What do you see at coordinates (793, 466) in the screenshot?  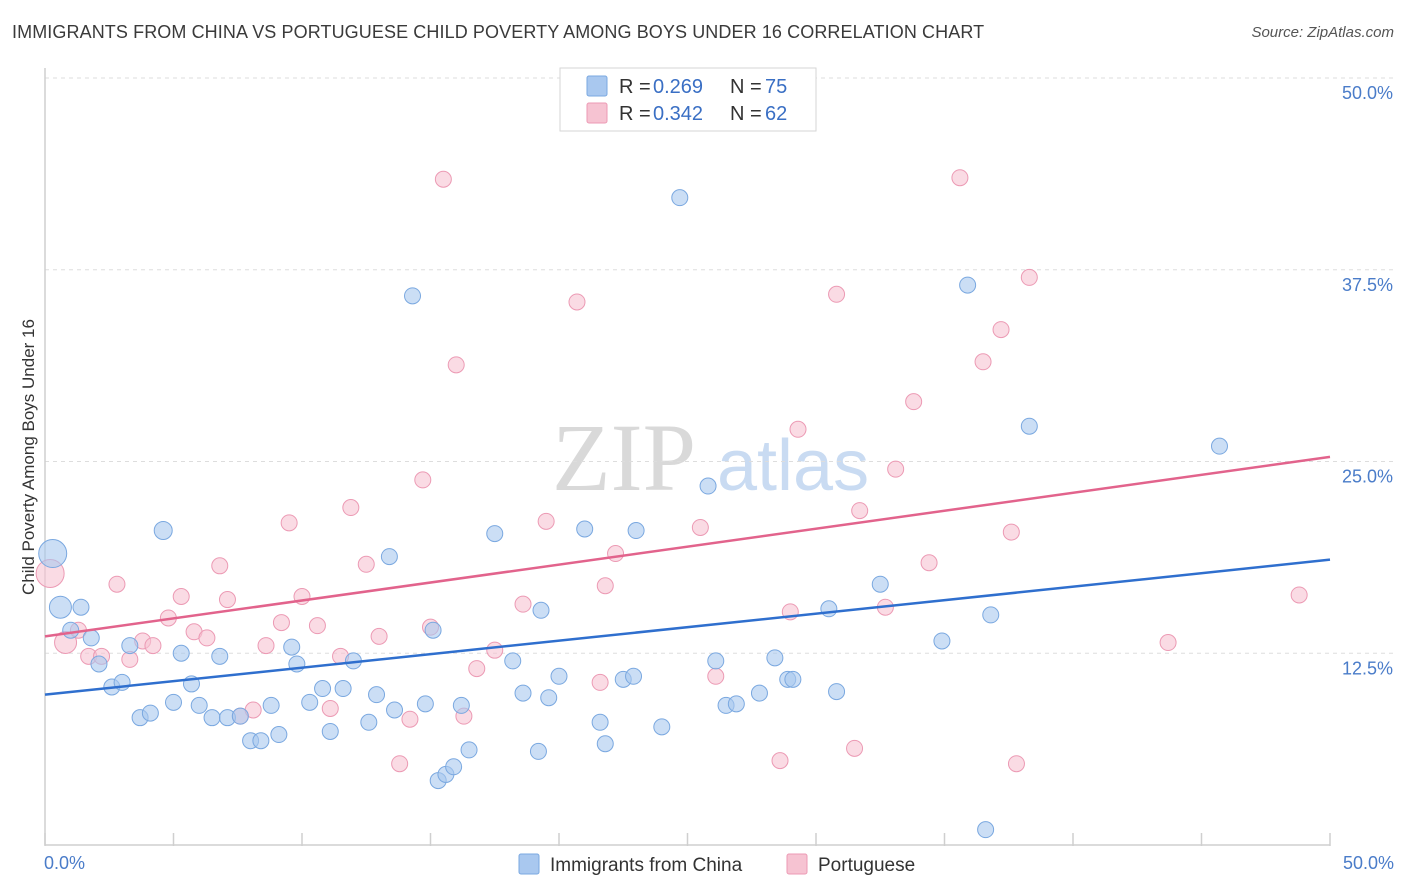 I see `watermark-atlas: atlas` at bounding box center [793, 466].